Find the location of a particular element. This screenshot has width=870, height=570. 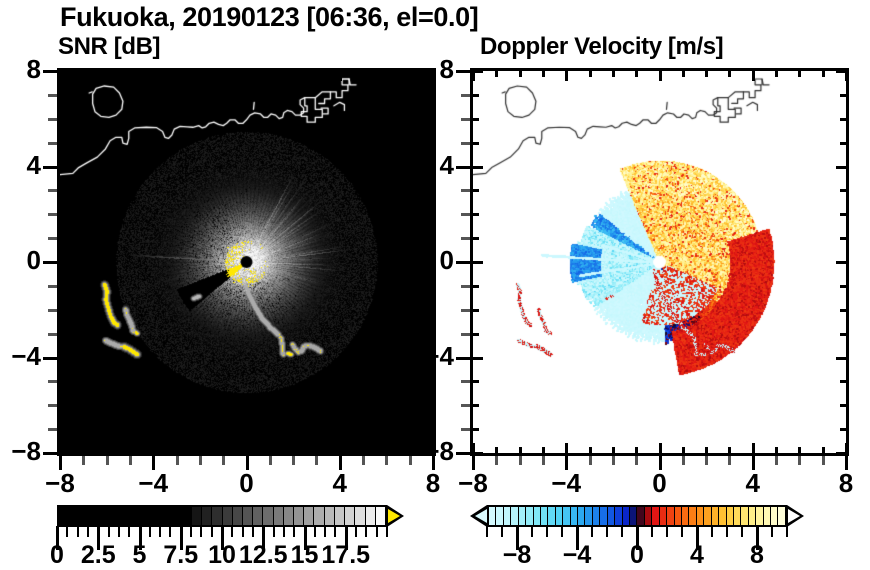

doppler-colorbar-tick-label: 0 is located at coordinates (637, 555).